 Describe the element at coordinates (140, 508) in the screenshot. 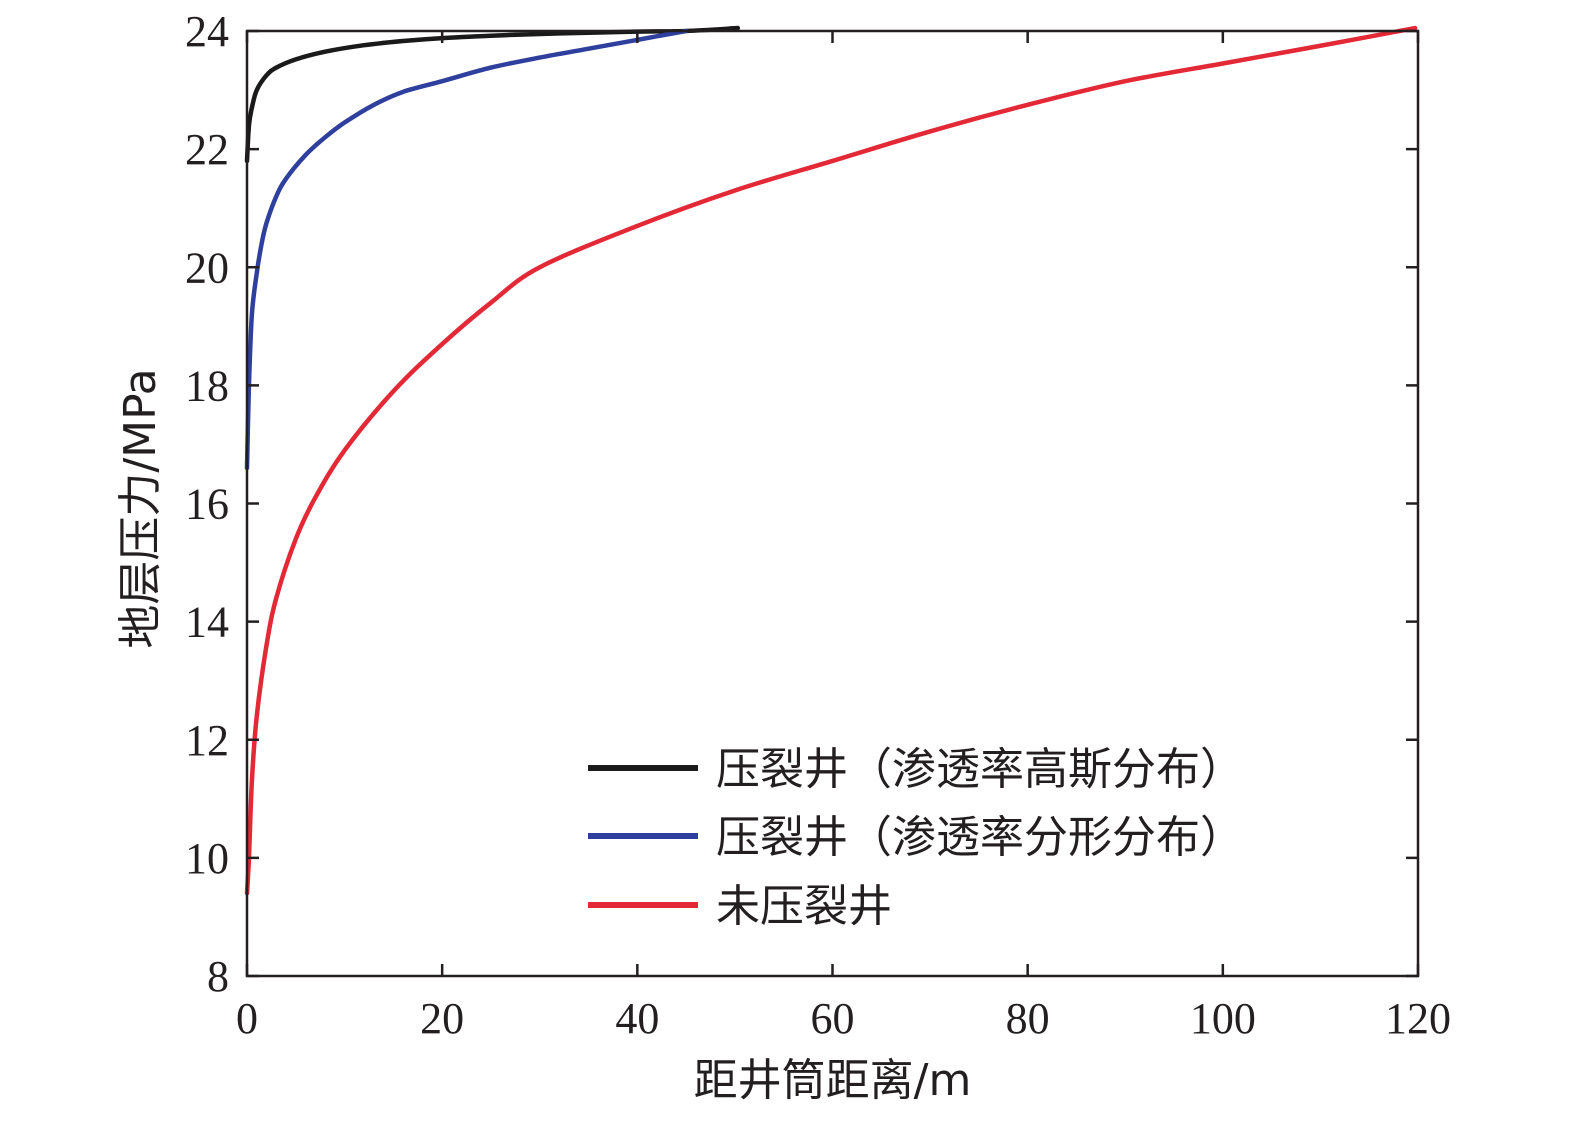

I see `y-axis-title: 地层压力/MPa` at that location.